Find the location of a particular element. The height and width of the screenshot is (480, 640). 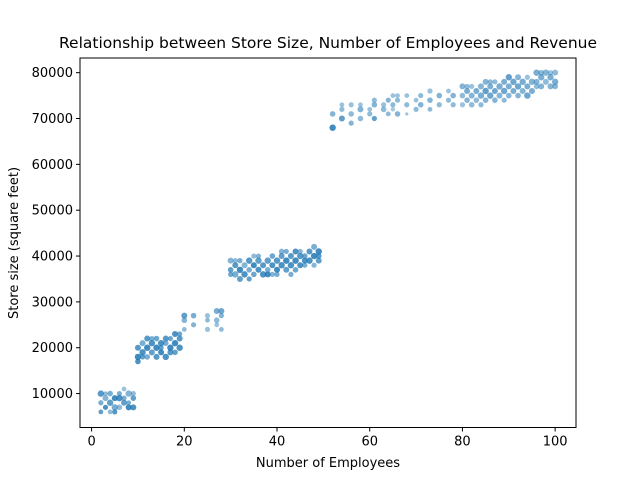

x-tick-label: 60 is located at coordinates (369, 442).